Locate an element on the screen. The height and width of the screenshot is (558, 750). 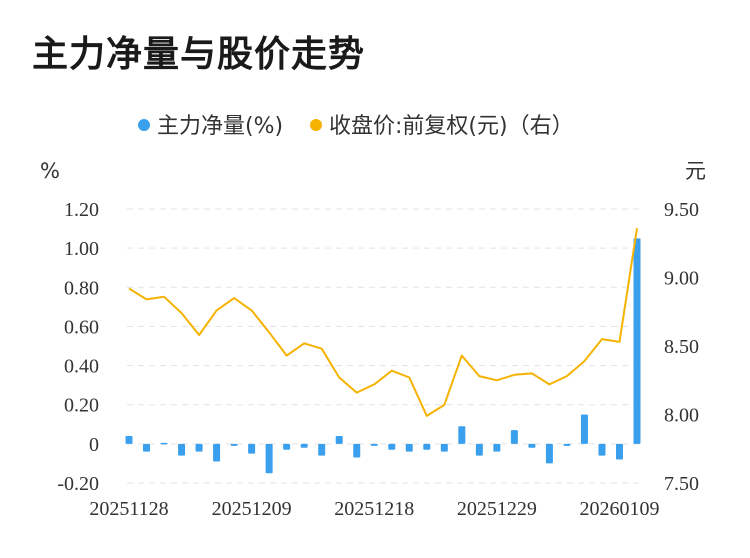
right-axis-ticks: 9.50 9.00 8.50 8.00 7.50 is located at coordinates (681, 347).